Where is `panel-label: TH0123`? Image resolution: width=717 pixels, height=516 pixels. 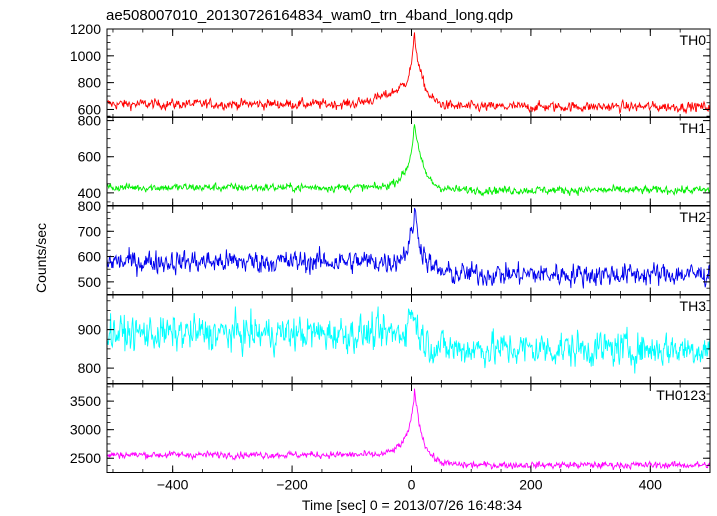
panel-label: TH0123 is located at coordinates (681, 395).